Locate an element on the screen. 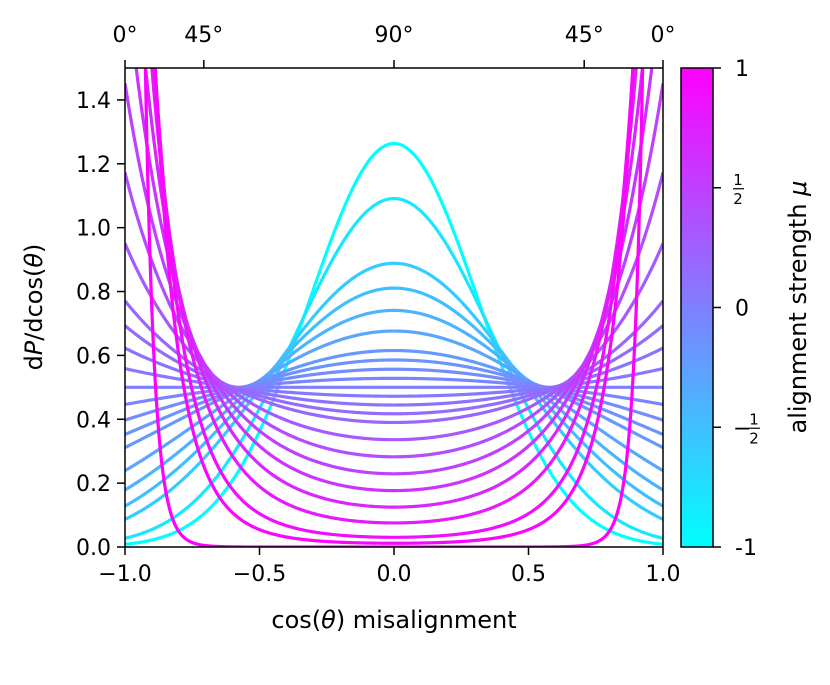 This screenshot has height=685, width=830. y-tick-label: 0.6 is located at coordinates (93, 356).